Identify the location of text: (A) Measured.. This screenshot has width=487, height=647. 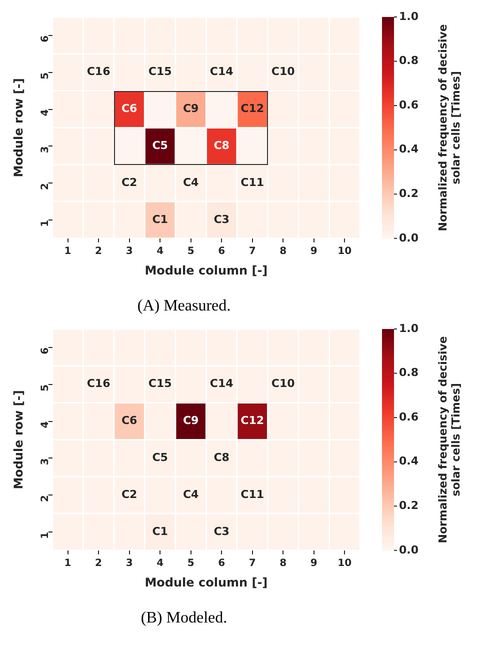
(184, 306).